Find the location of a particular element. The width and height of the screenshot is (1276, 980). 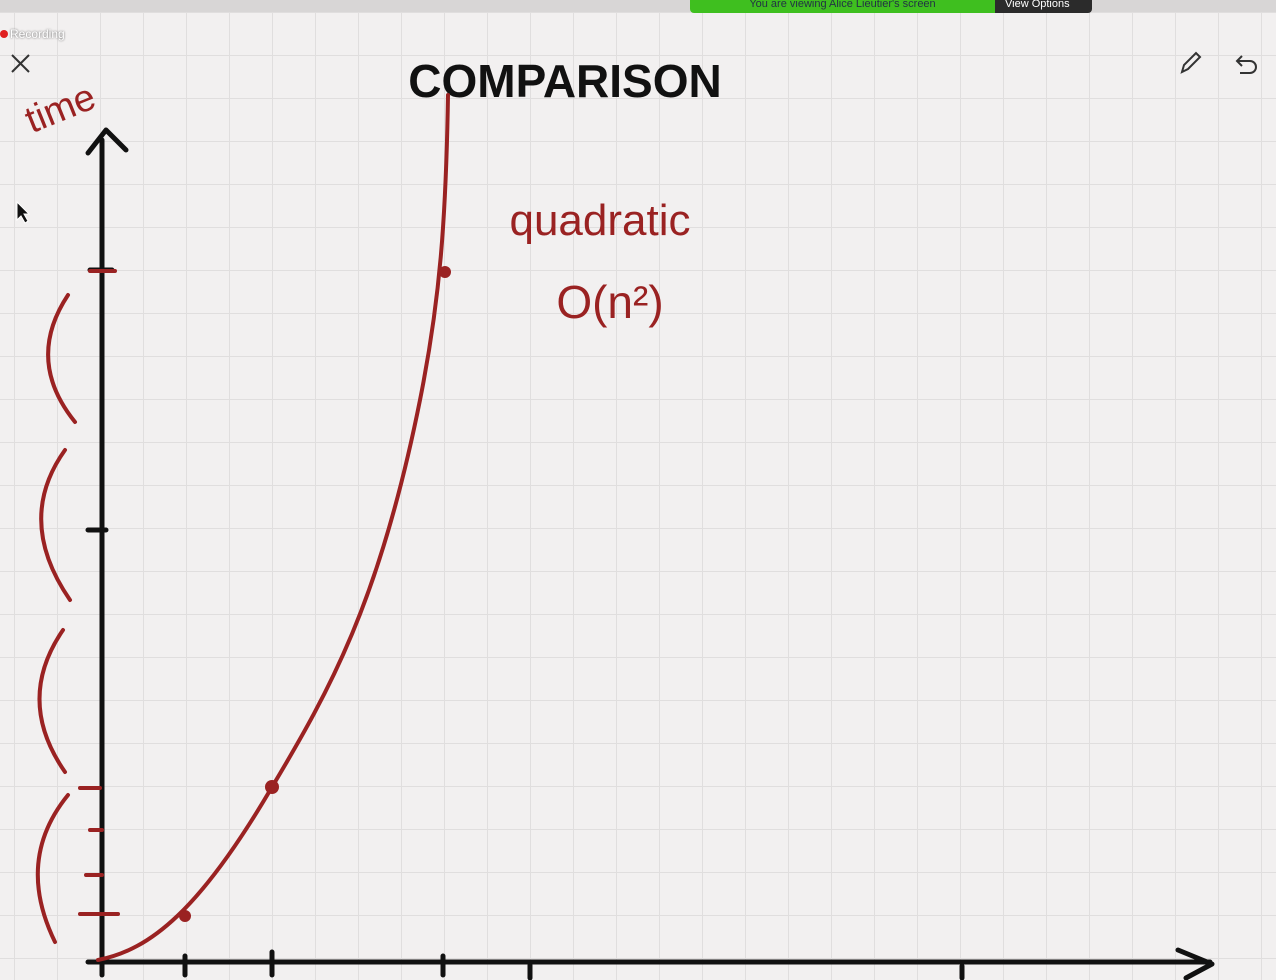

cursor is located at coordinates (23, 212).